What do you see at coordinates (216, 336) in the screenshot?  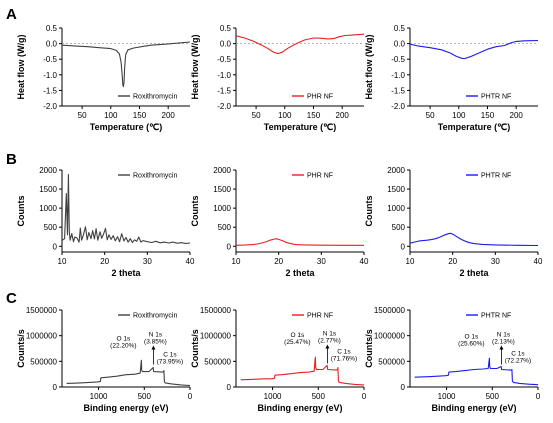 I see `y-tick-label: 1000000` at bounding box center [216, 336].